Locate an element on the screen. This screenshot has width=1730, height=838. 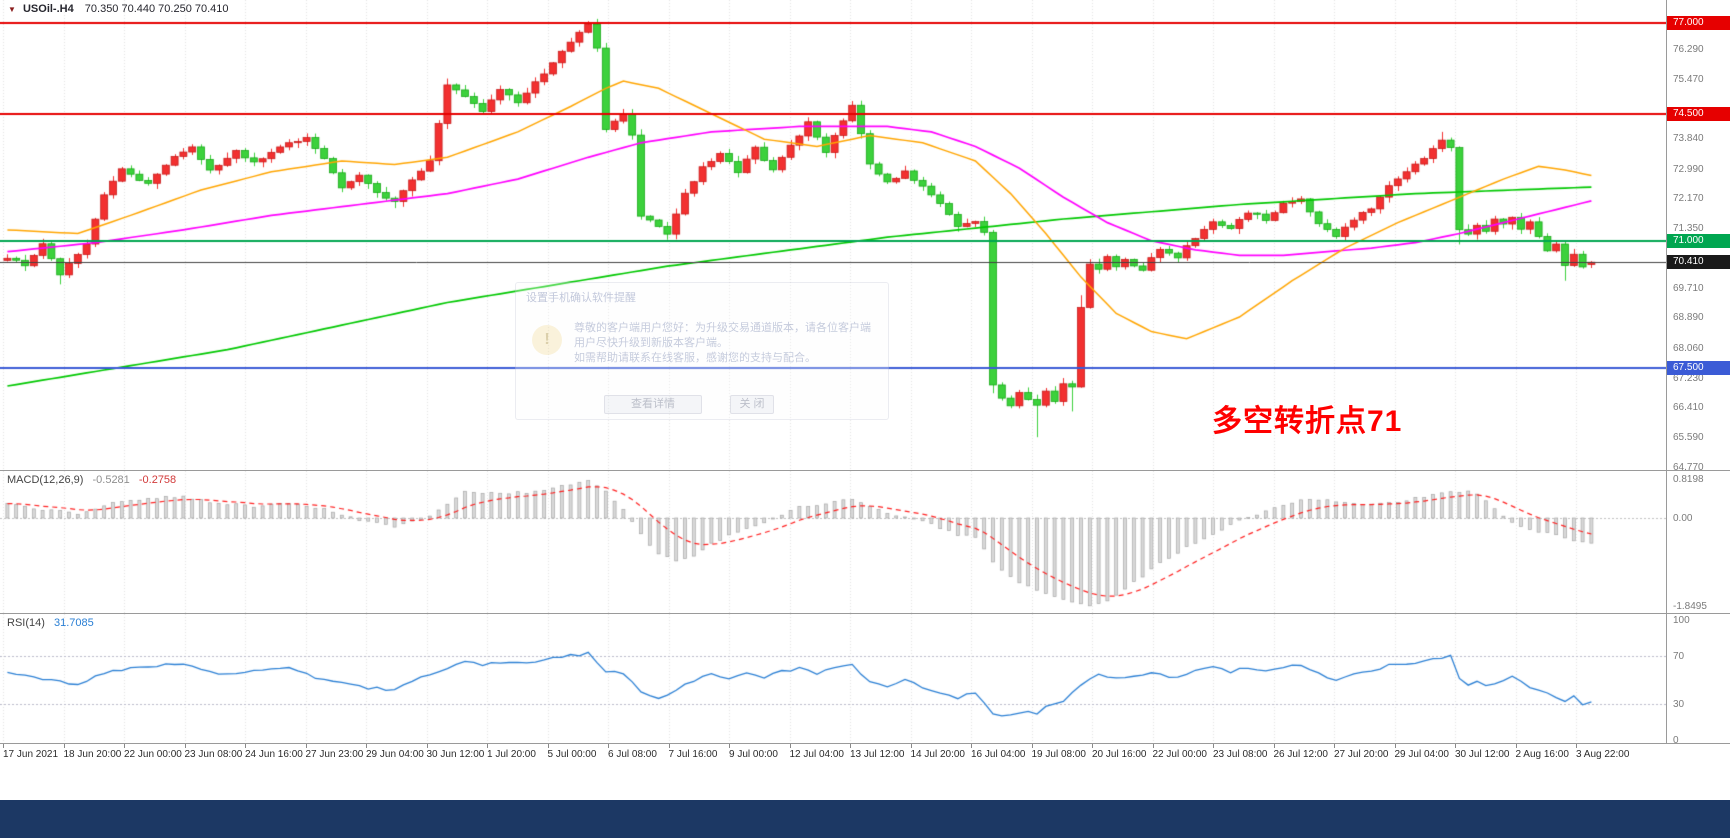
price-scale-tag: 77.000 is located at coordinates (1698, 23).